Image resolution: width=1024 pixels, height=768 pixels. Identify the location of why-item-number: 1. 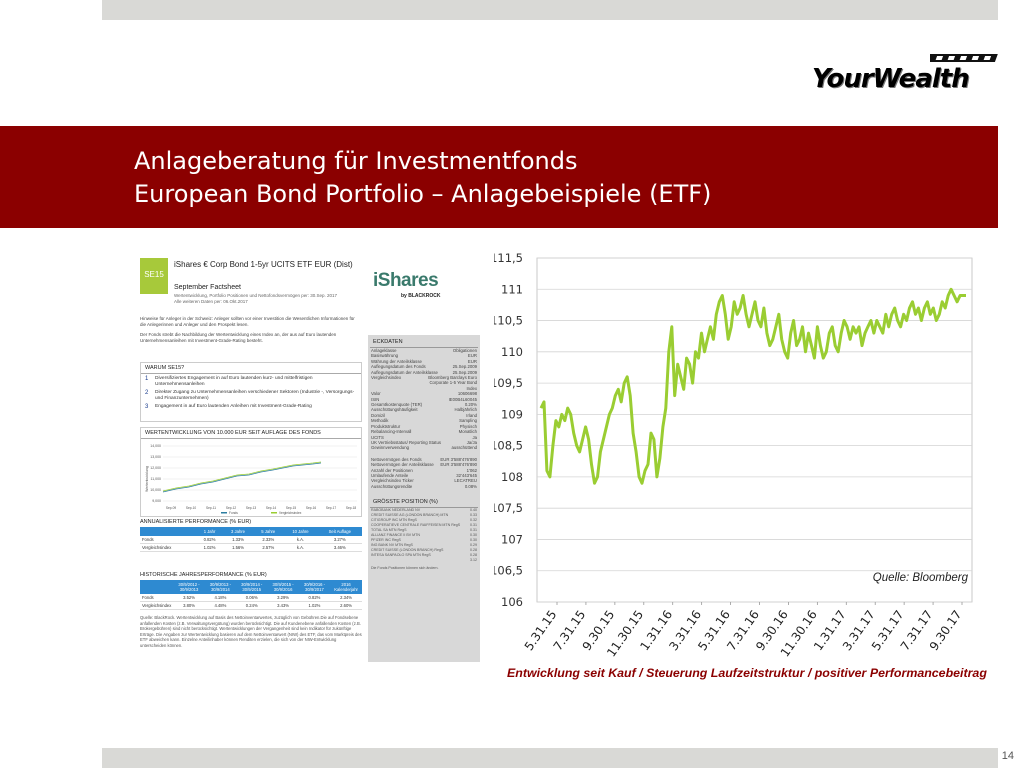
(147, 379).